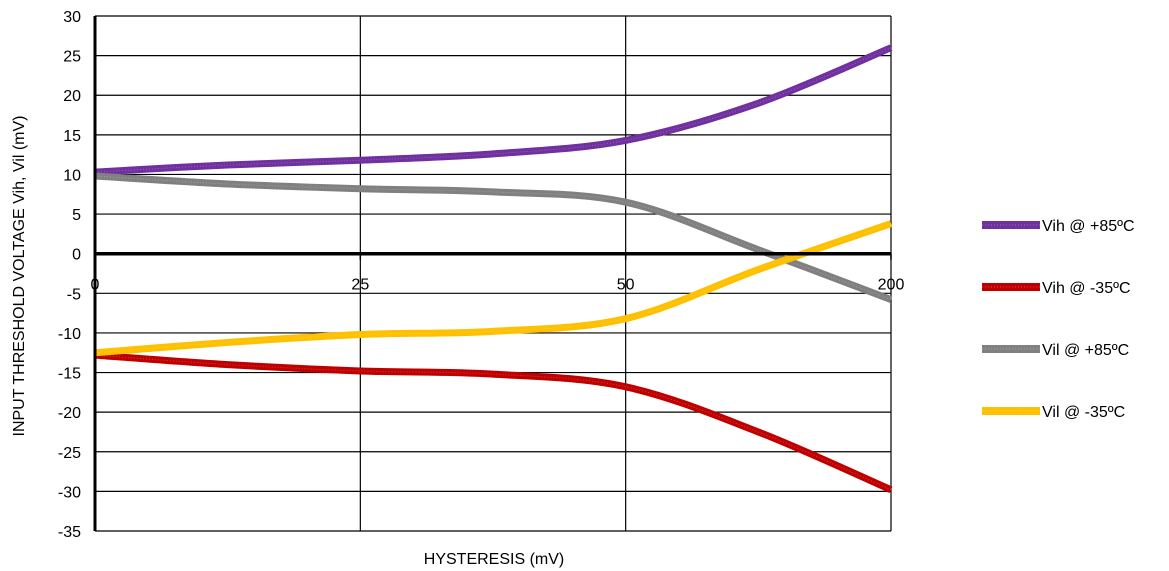 The image size is (1169, 571). I want to click on y-tick-label: -25, so click(69, 453).